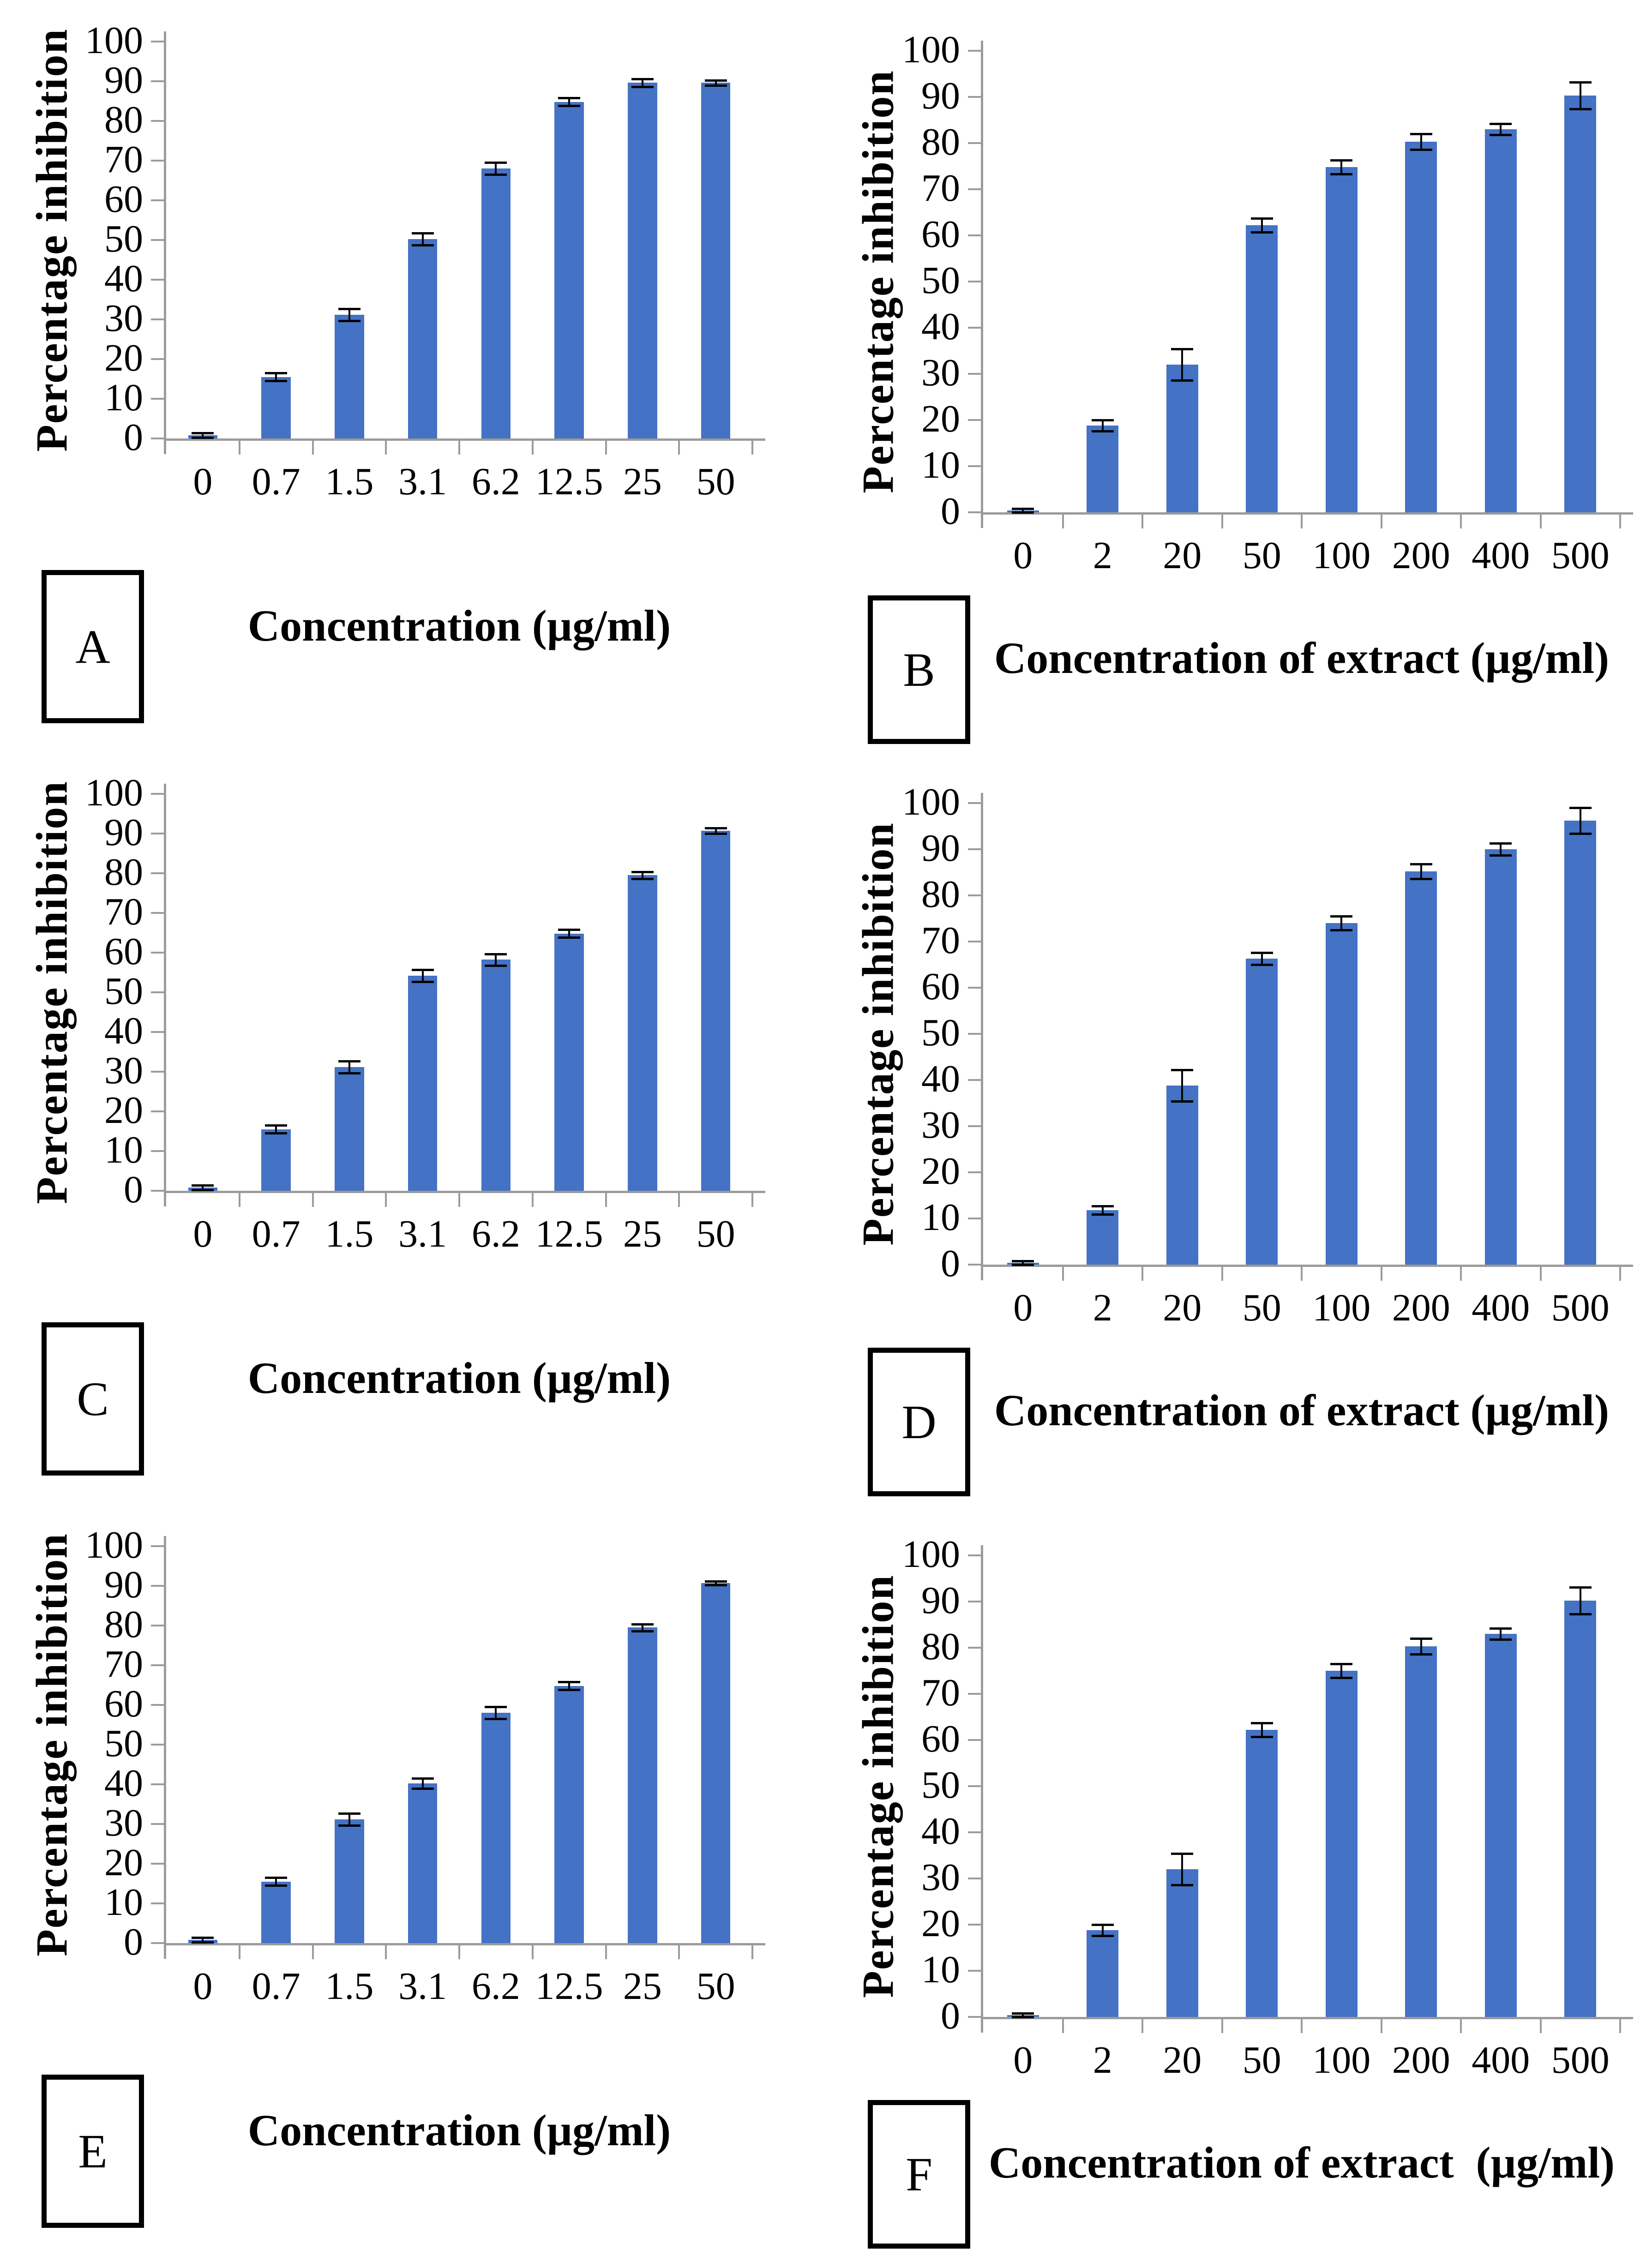  I want to click on y-tick-label: 20, so click(940, 1923).